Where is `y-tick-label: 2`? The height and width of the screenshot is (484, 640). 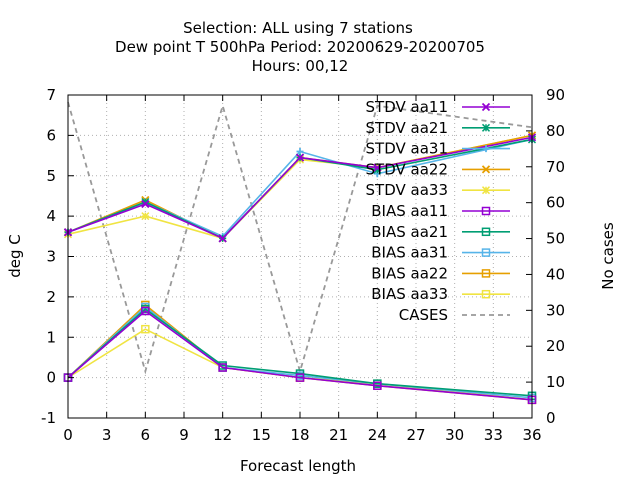
y-tick-label: 2 is located at coordinates (51, 297).